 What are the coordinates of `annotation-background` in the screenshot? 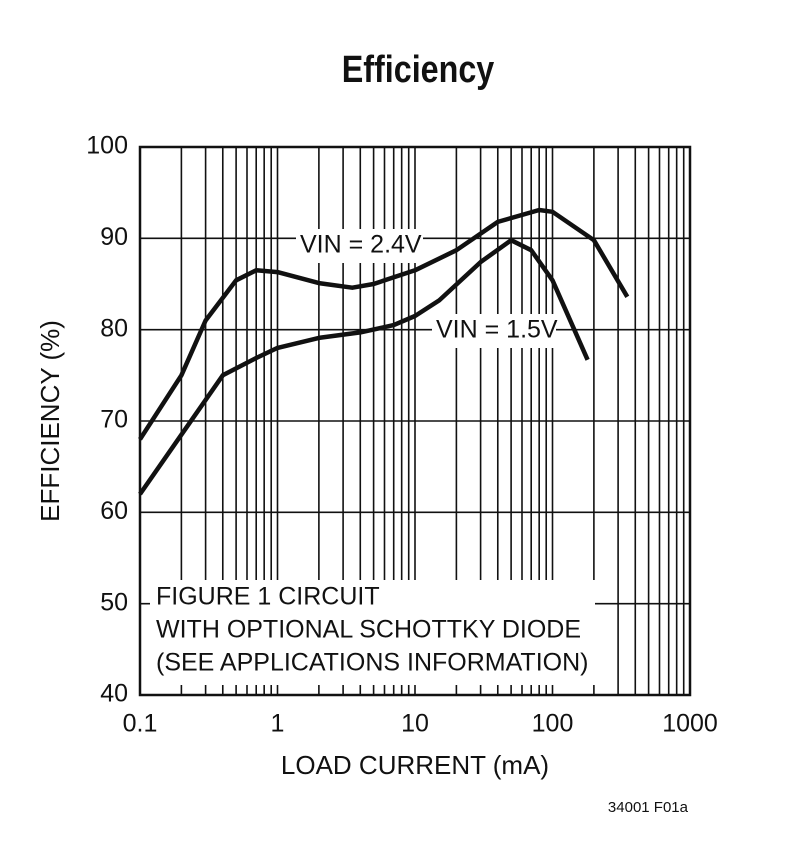 It's located at (372, 632).